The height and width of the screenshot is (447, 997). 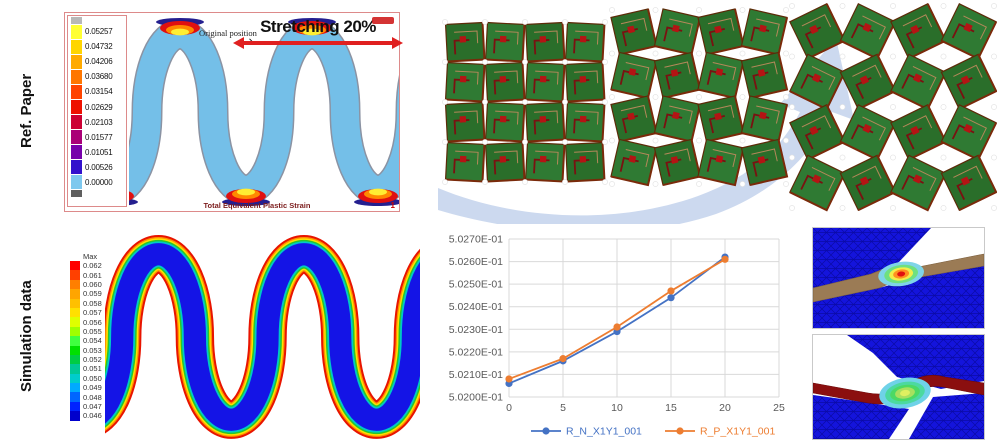 I want to click on colorbar-entry: 0.04206, so click(x=98, y=61).